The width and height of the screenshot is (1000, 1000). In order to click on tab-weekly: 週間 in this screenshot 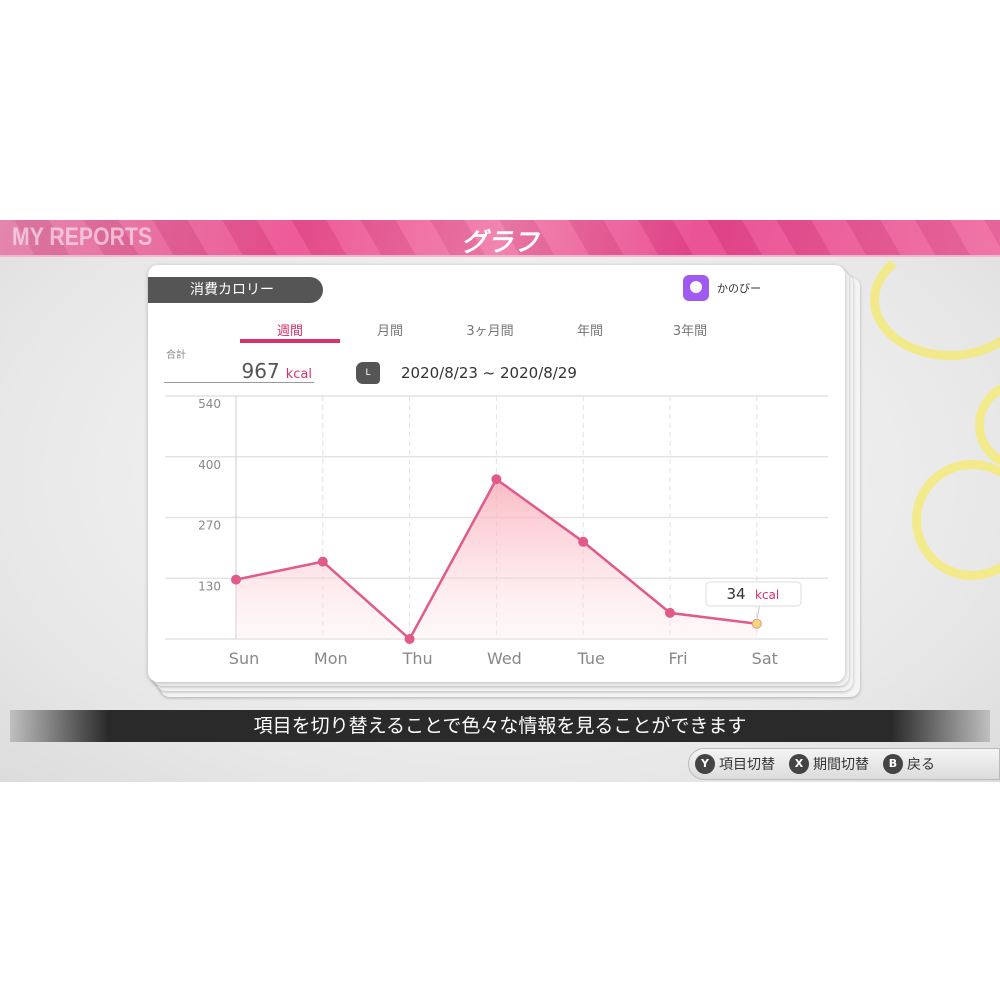, I will do `click(289, 331)`.